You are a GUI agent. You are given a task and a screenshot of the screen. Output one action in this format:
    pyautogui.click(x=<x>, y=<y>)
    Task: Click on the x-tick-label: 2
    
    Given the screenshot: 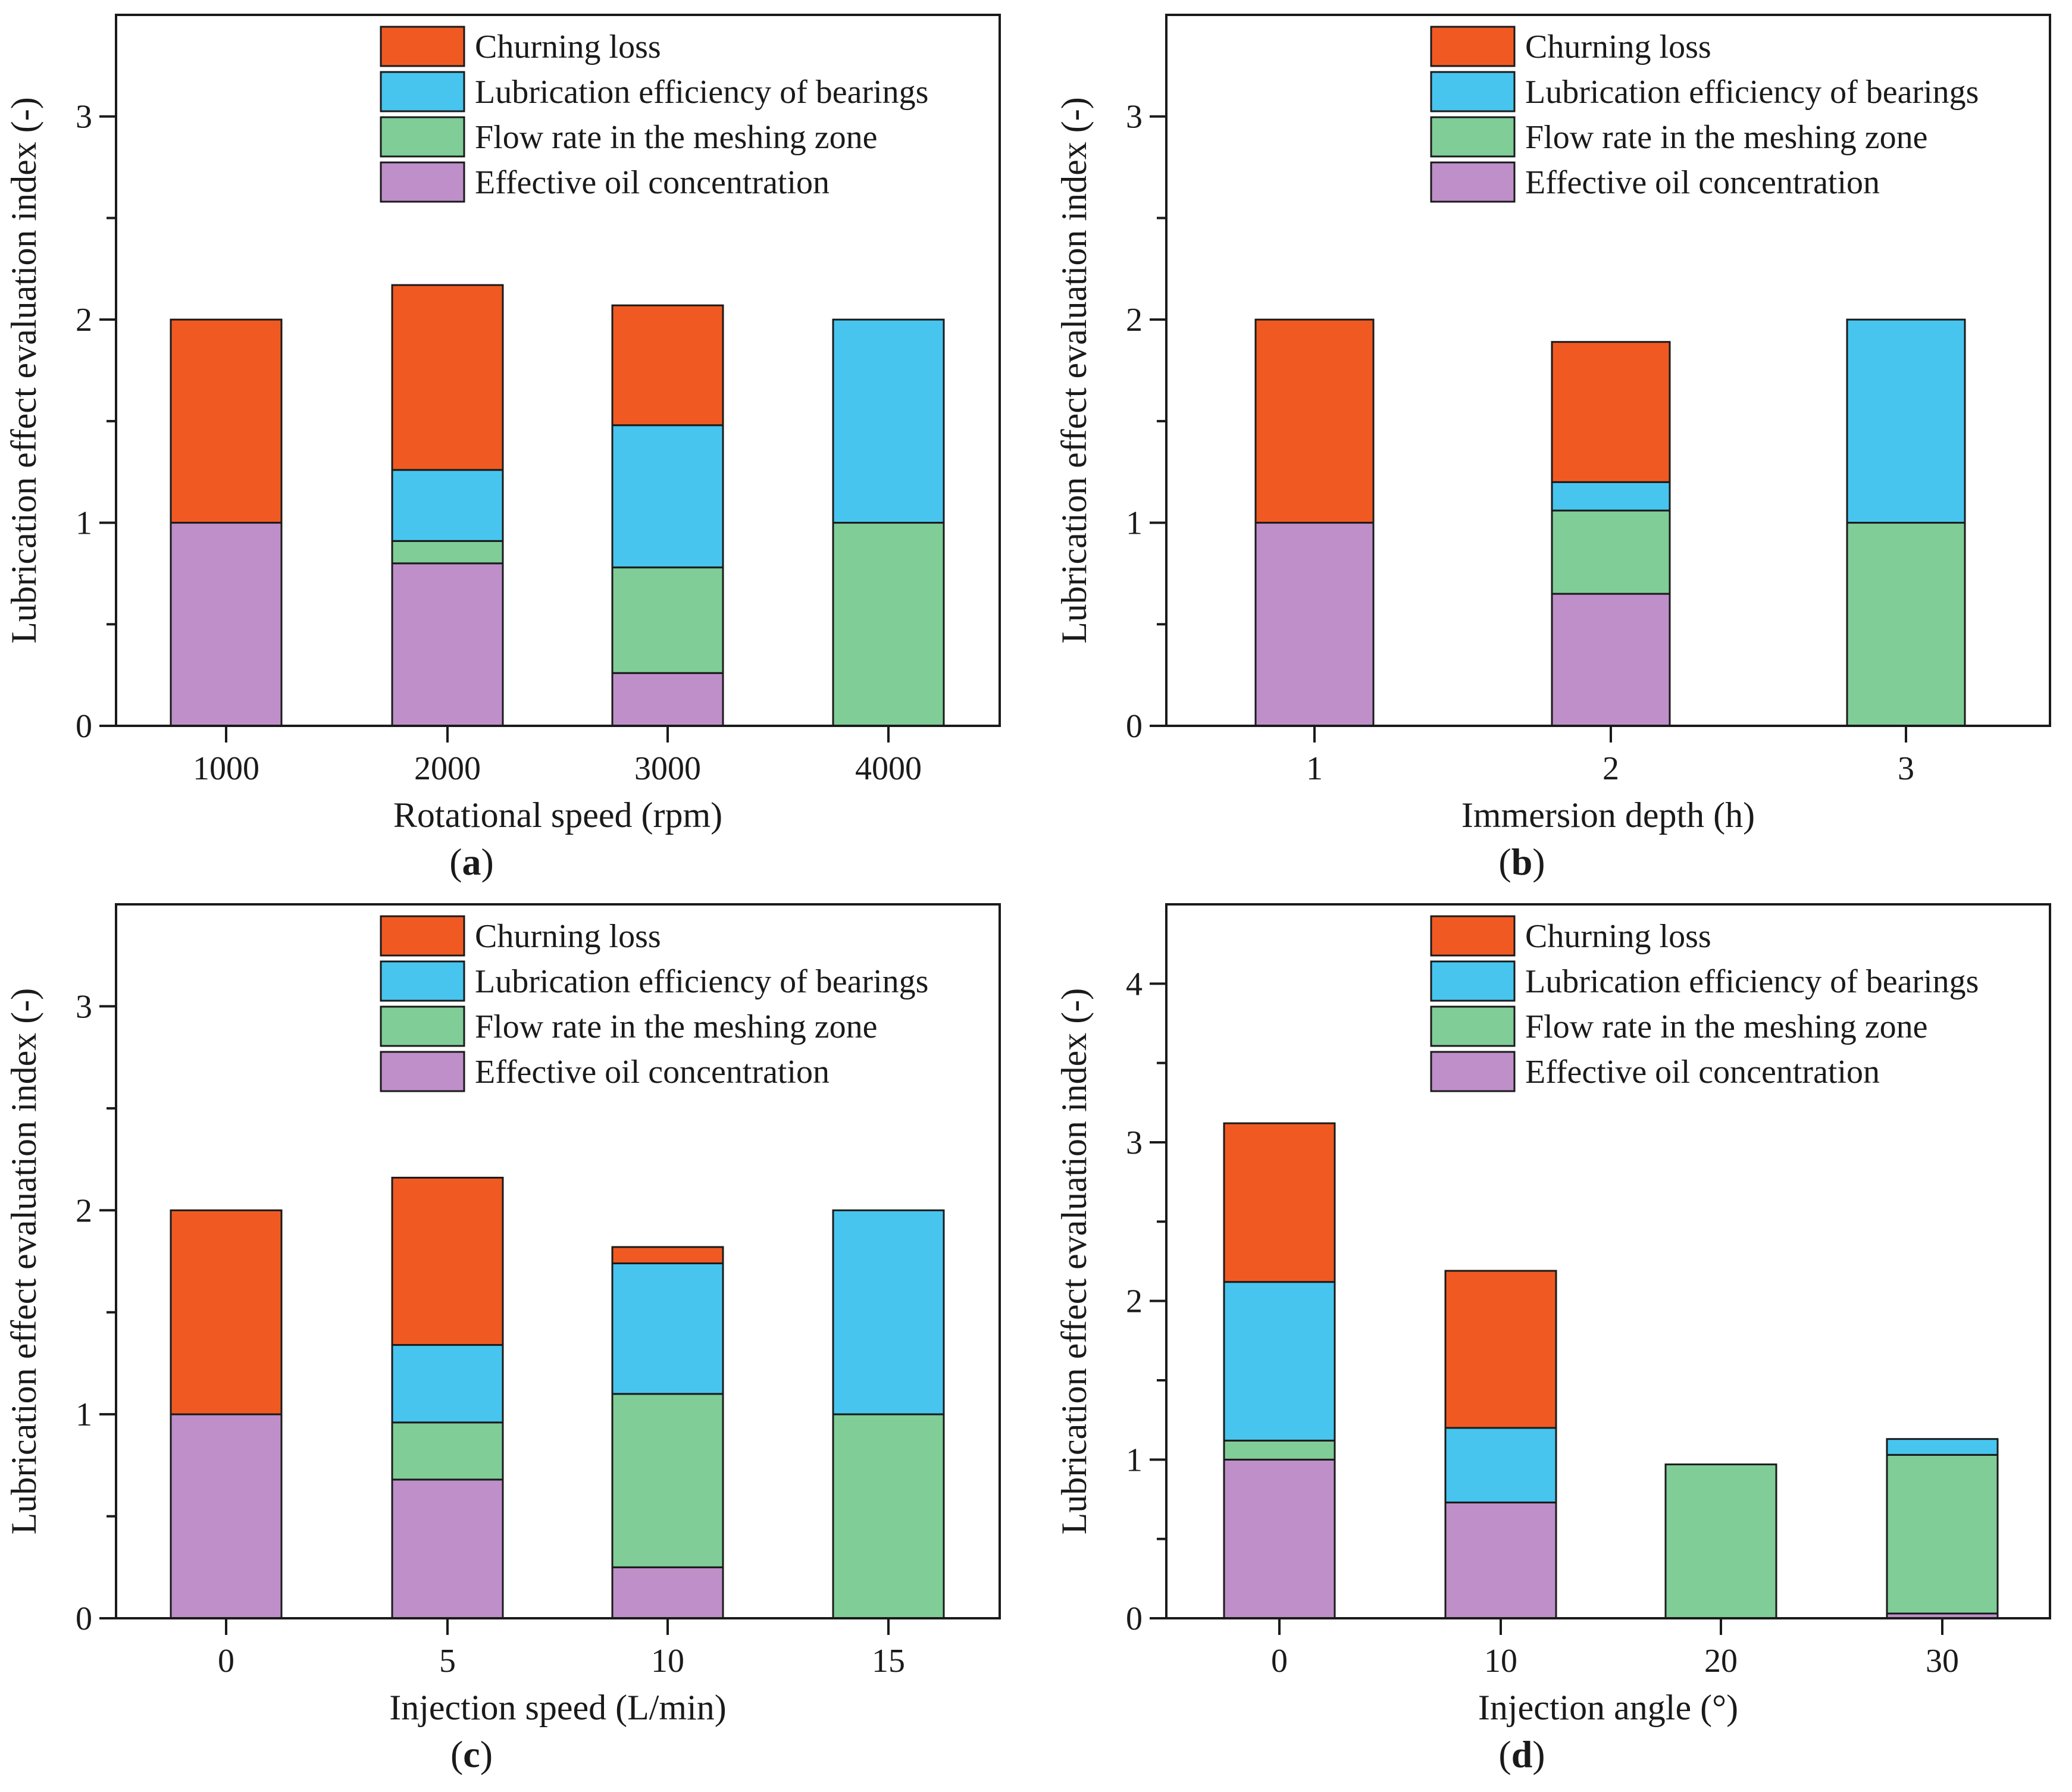 What is the action you would take?
    pyautogui.click(x=1610, y=768)
    